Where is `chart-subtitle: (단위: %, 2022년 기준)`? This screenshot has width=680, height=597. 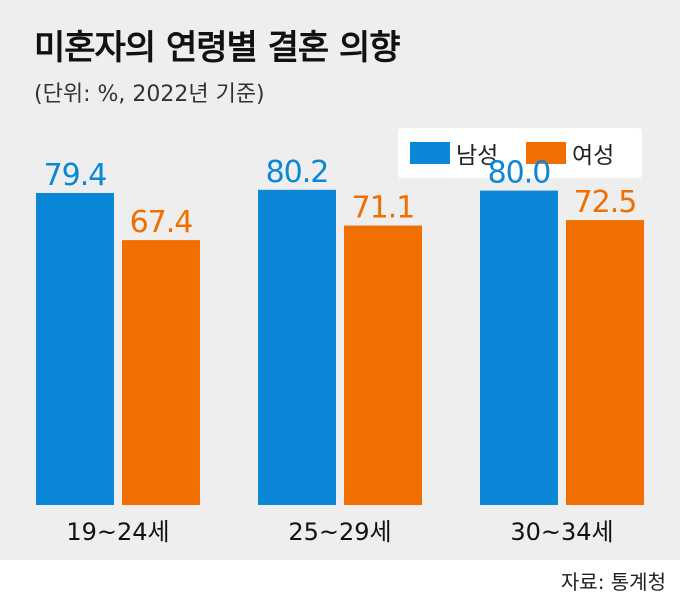
chart-subtitle: (단위: %, 2022년 기준) is located at coordinates (149, 94).